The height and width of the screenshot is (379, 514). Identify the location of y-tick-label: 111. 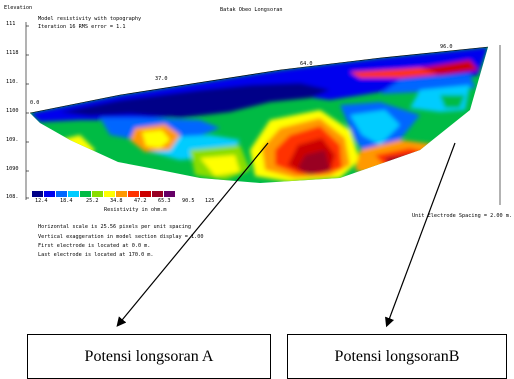
(11, 24).